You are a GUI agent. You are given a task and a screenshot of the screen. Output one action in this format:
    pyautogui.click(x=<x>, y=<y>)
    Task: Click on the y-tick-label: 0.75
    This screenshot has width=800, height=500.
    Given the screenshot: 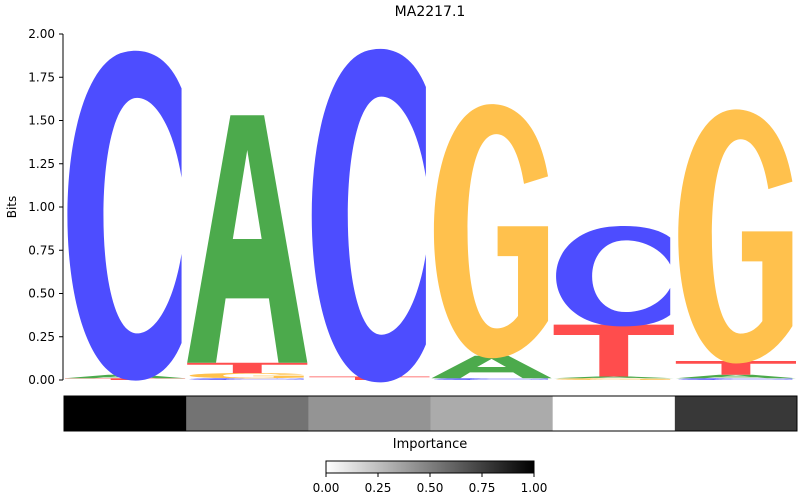 What is the action you would take?
    pyautogui.click(x=41, y=250)
    